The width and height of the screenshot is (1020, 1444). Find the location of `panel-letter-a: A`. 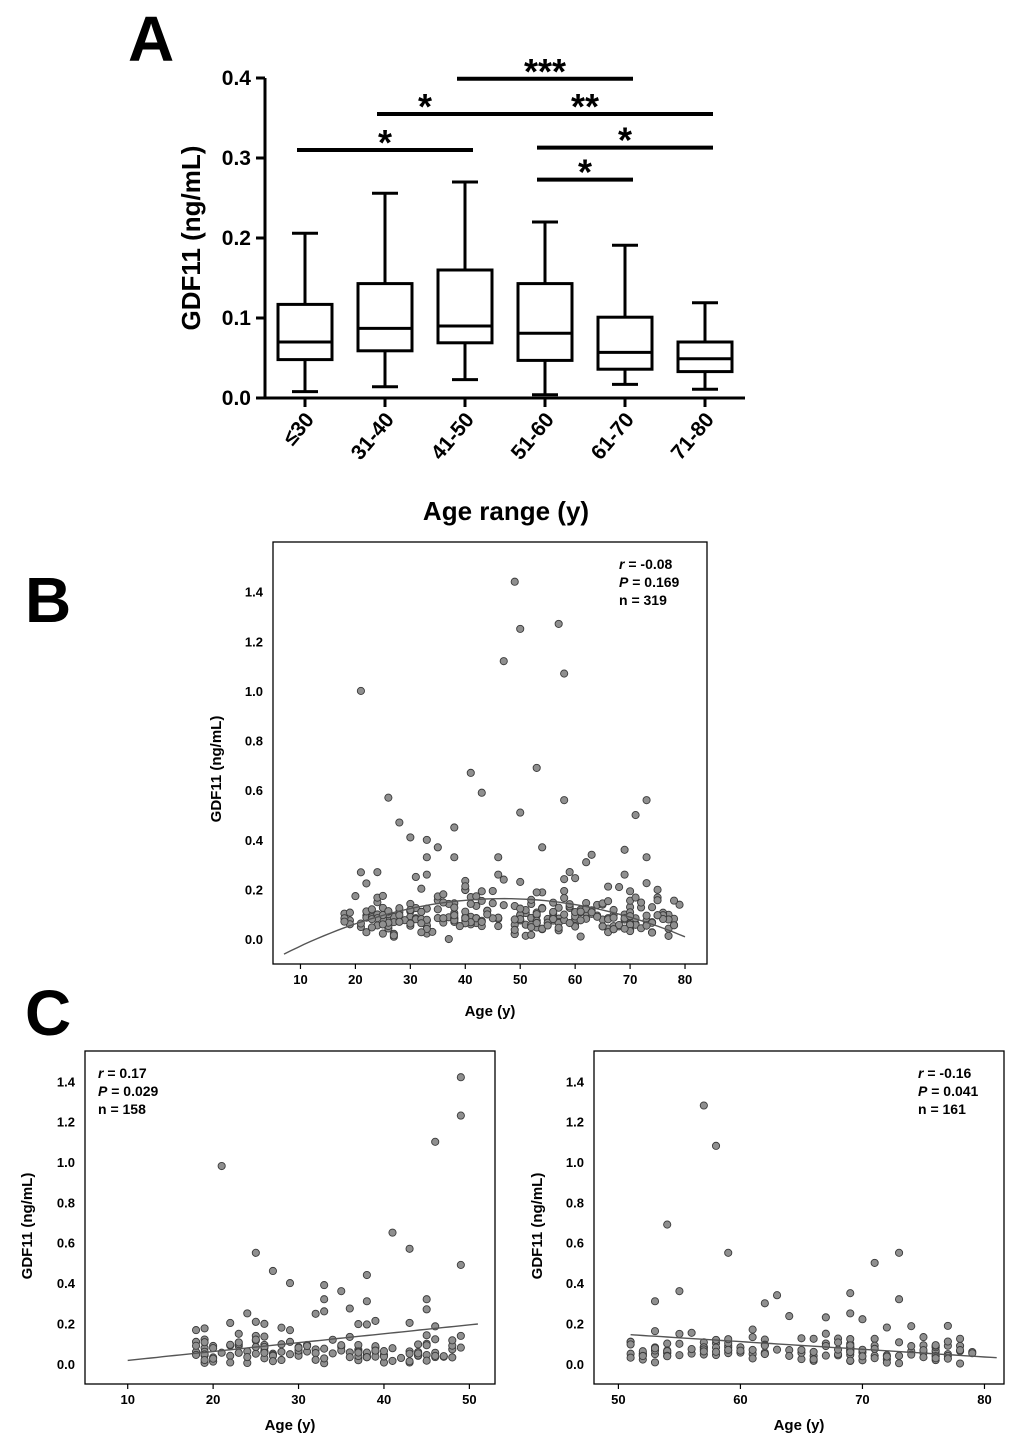

panel-letter-a: A is located at coordinates (151, 39).